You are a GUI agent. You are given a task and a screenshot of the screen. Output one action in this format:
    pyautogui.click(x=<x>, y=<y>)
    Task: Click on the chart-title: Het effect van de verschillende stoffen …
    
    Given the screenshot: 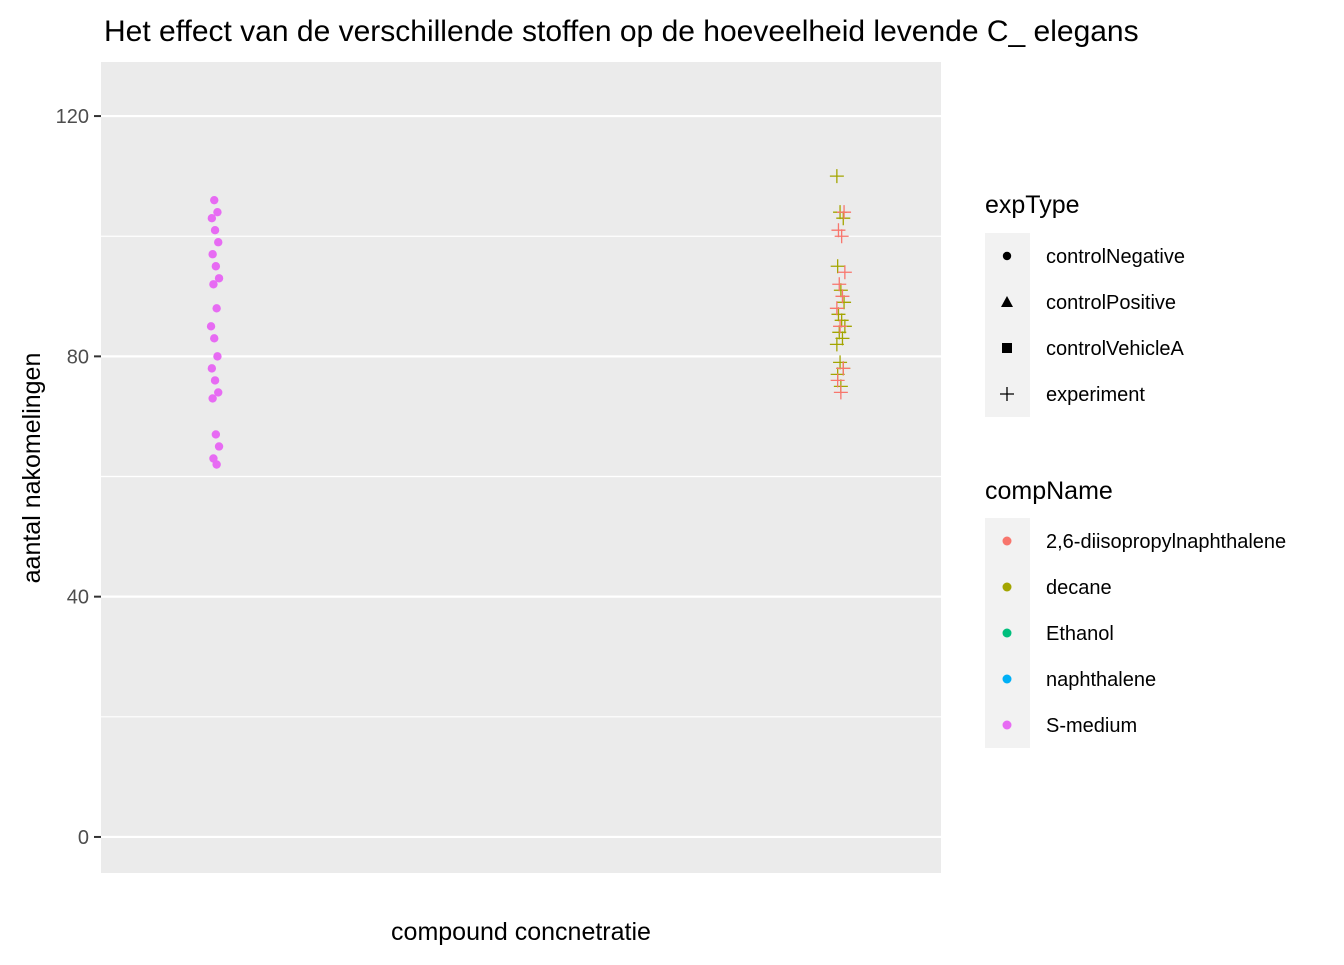 What is the action you would take?
    pyautogui.click(x=621, y=31)
    